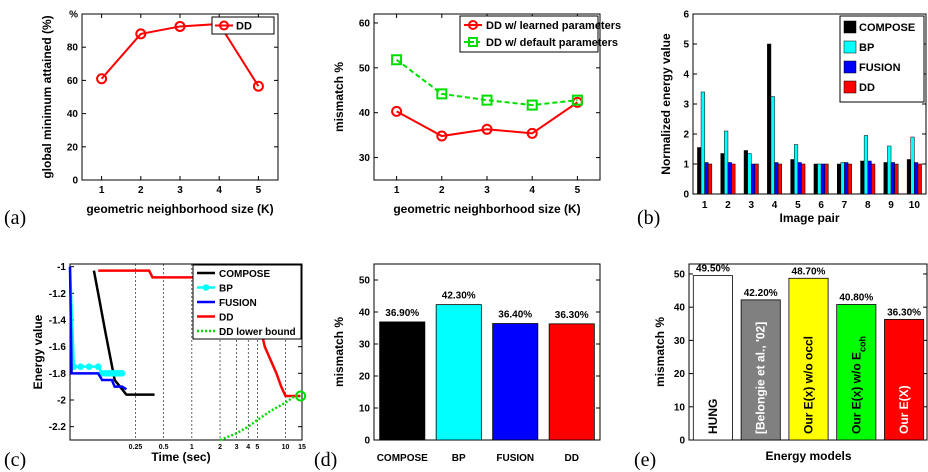 This screenshot has height=472, width=928. Describe the element at coordinates (645, 460) in the screenshot. I see `panel-label: (e)` at that location.